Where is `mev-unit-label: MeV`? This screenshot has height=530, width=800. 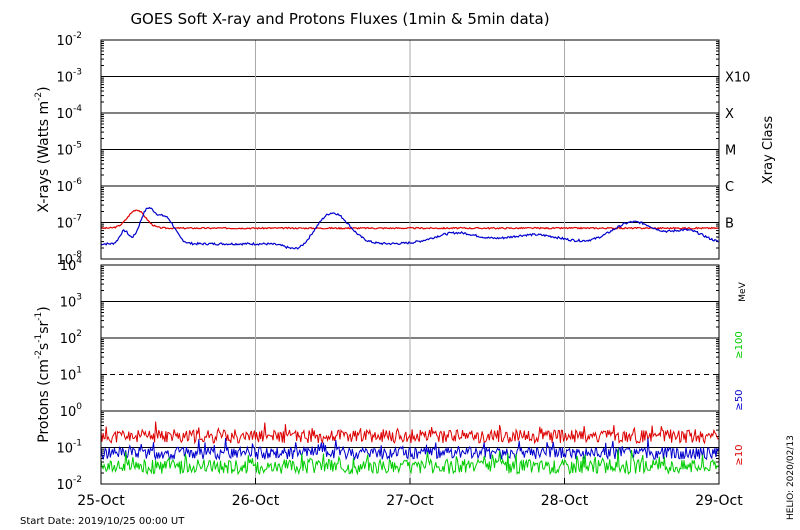 mev-unit-label: MeV is located at coordinates (743, 291).